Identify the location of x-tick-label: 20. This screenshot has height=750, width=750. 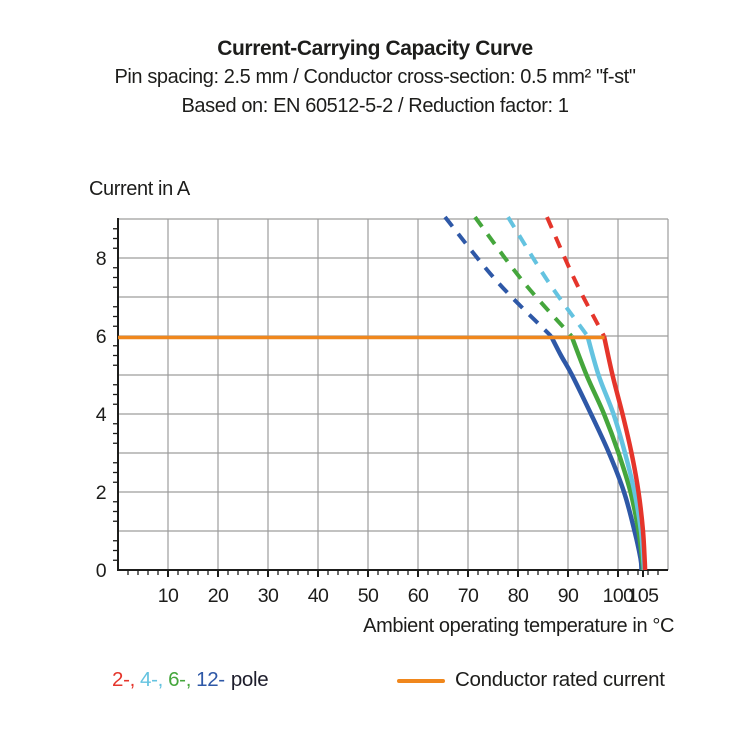
(218, 596).